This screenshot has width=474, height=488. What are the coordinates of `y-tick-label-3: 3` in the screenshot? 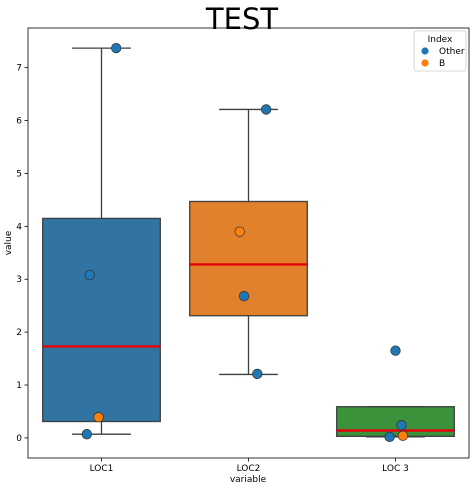 It's located at (19, 280).